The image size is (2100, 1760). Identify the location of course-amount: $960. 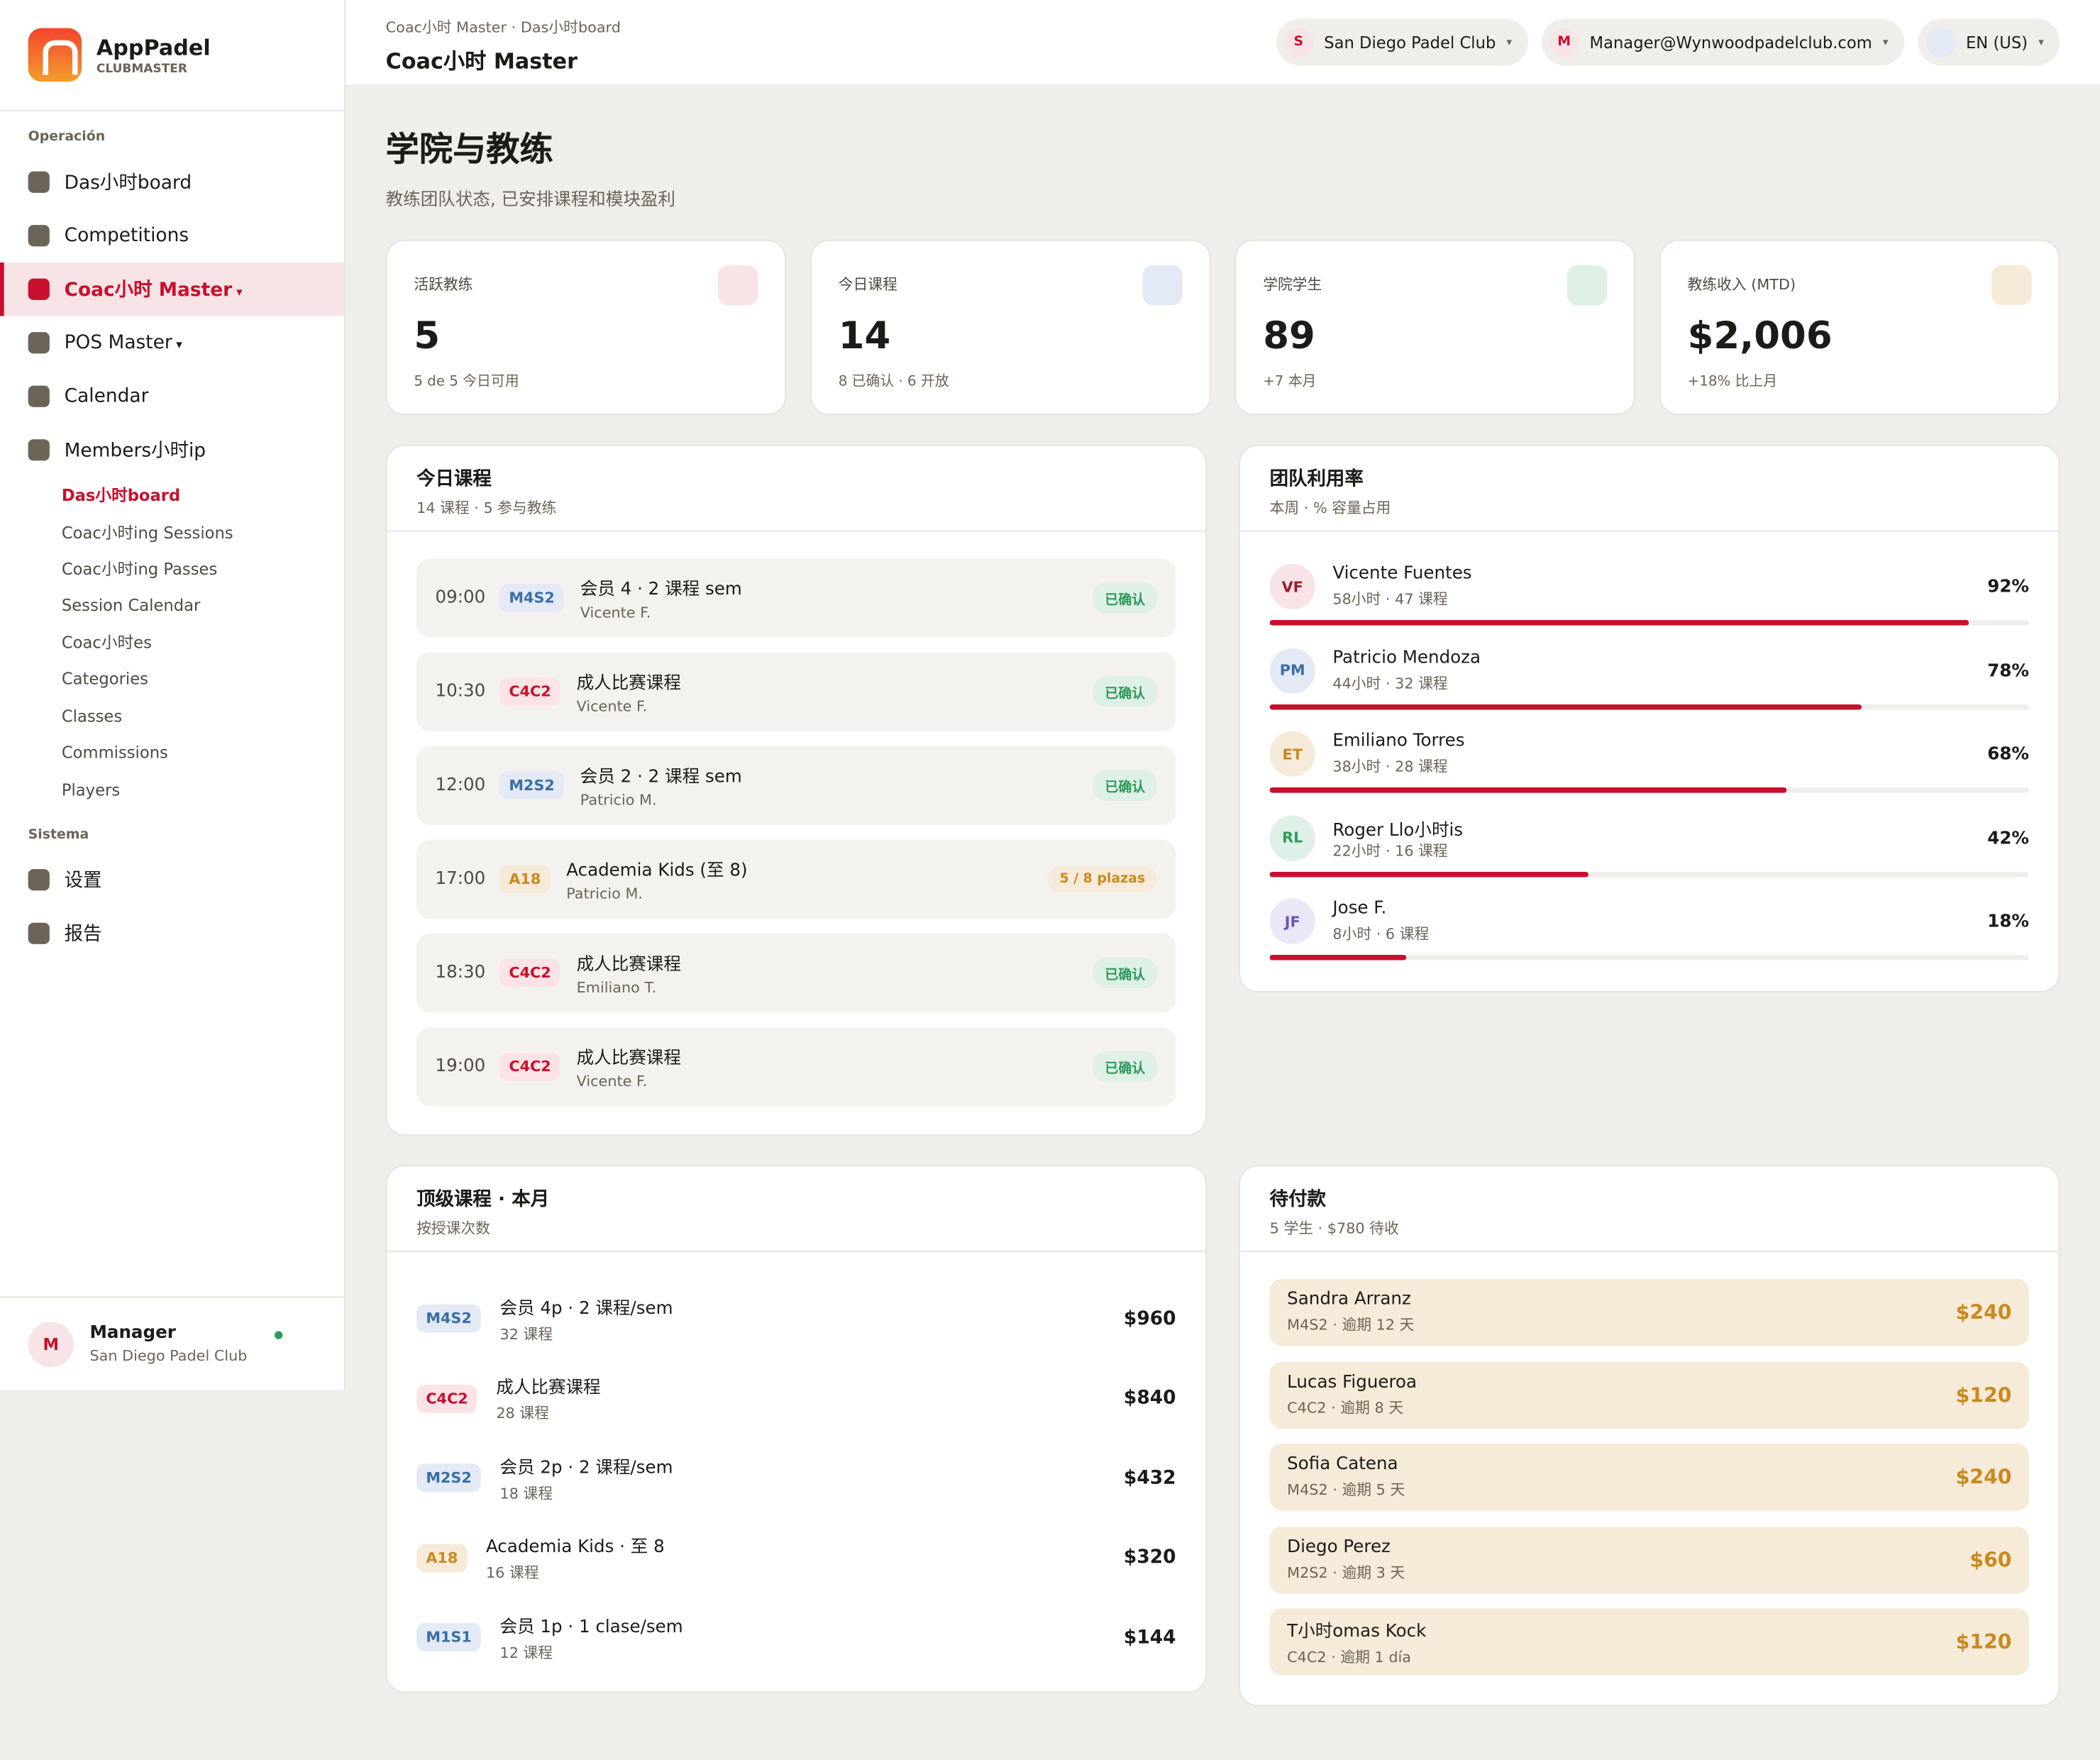
(1149, 1318).